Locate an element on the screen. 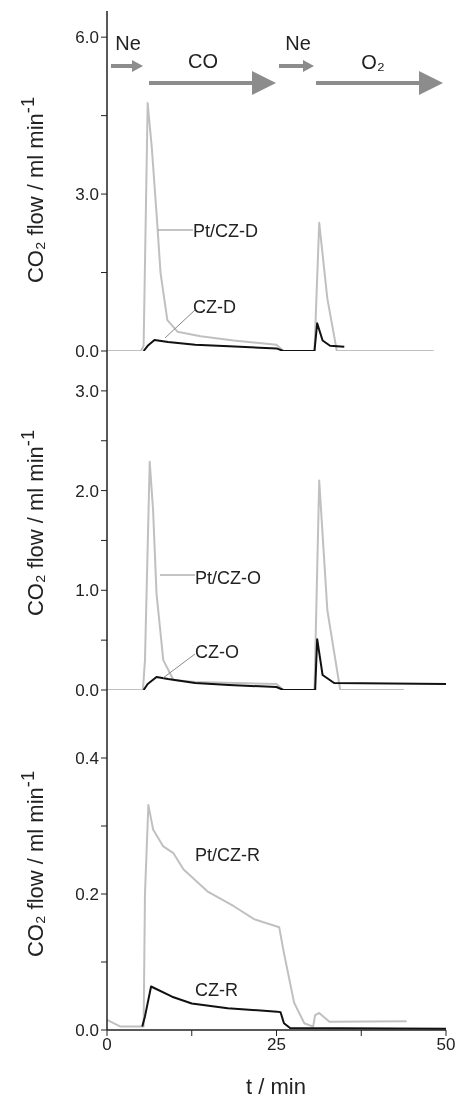 This screenshot has height=1106, width=460. x-tick-label: 50 is located at coordinates (446, 1045).